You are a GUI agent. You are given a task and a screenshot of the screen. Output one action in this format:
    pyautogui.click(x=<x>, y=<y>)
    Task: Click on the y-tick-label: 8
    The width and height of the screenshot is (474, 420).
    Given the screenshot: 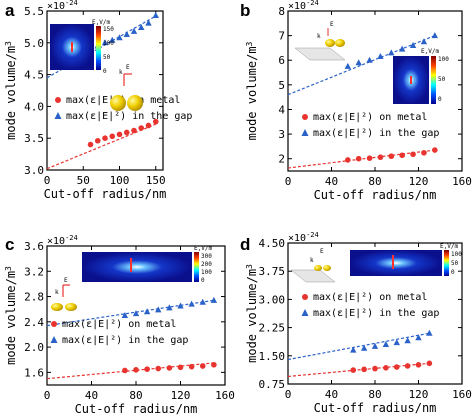 What is the action you would take?
    pyautogui.click(x=281, y=11)
    